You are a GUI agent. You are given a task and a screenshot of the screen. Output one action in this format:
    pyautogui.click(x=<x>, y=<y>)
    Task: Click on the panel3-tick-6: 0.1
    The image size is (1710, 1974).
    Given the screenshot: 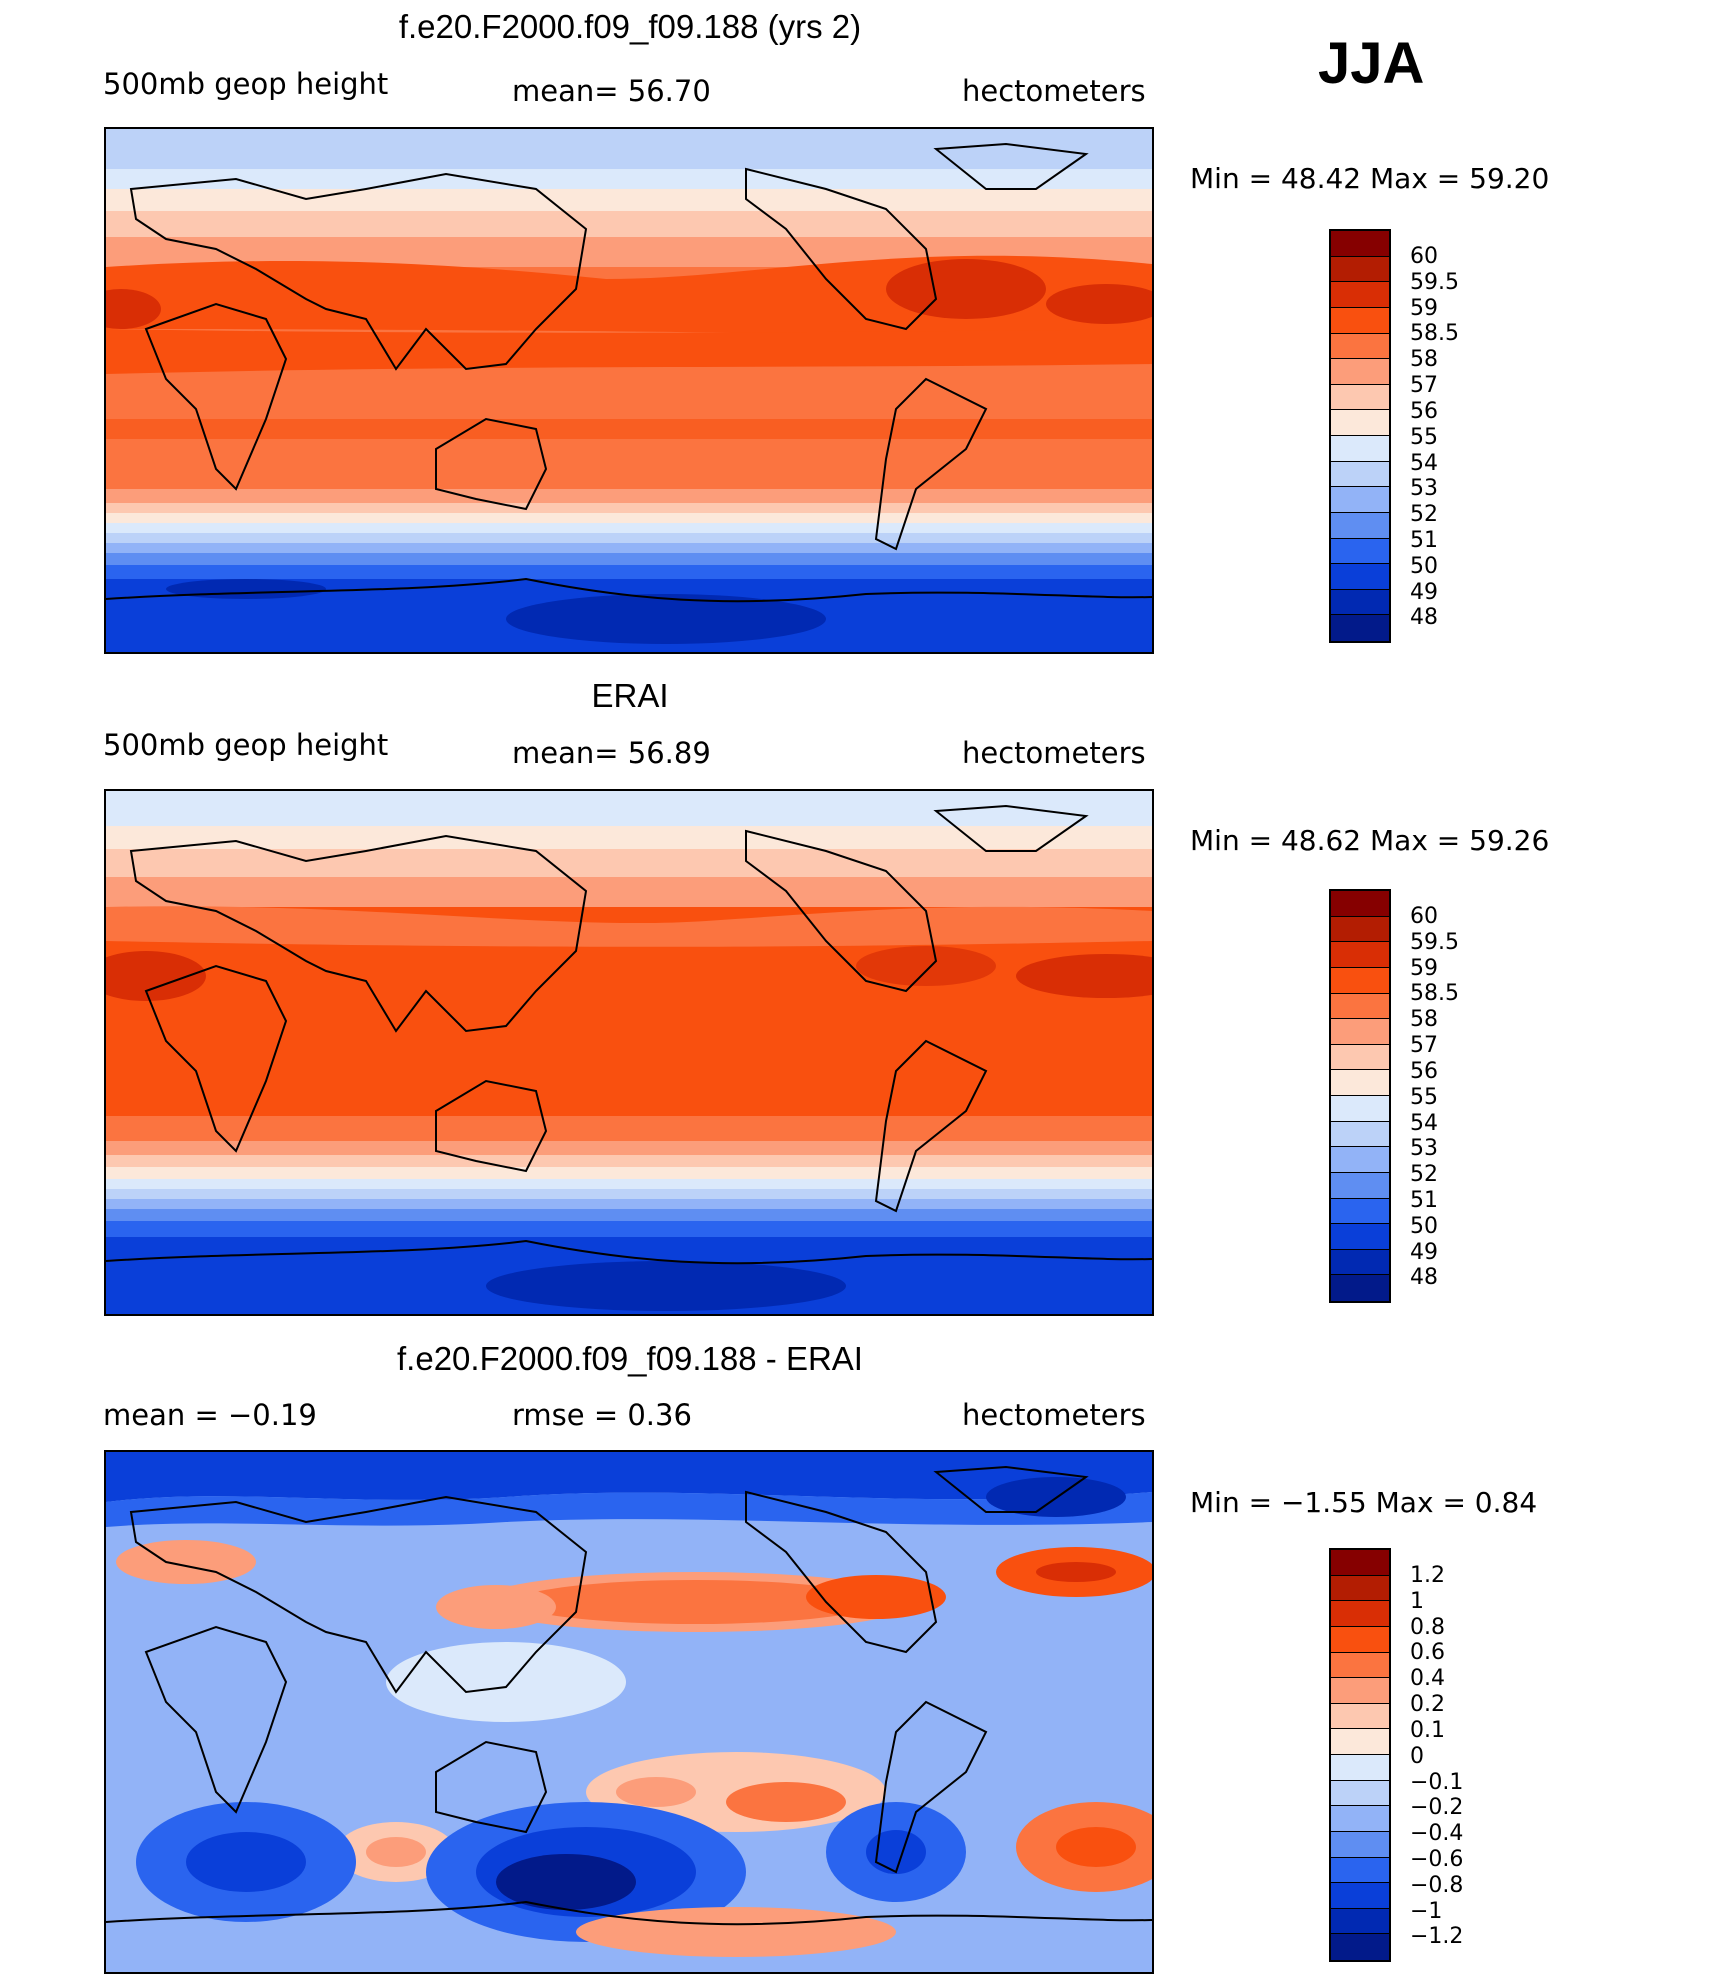 What is the action you would take?
    pyautogui.click(x=1427, y=1730)
    